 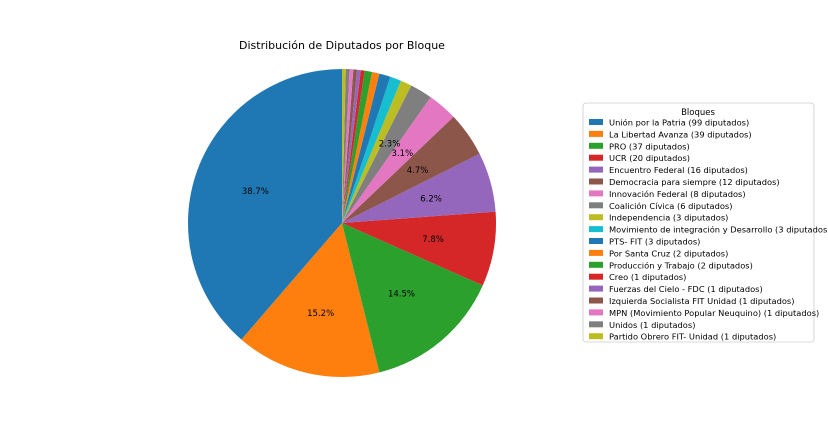 What do you see at coordinates (671, 206) in the screenshot?
I see `legend-label: Coalición Cívica (6 diputados)` at bounding box center [671, 206].